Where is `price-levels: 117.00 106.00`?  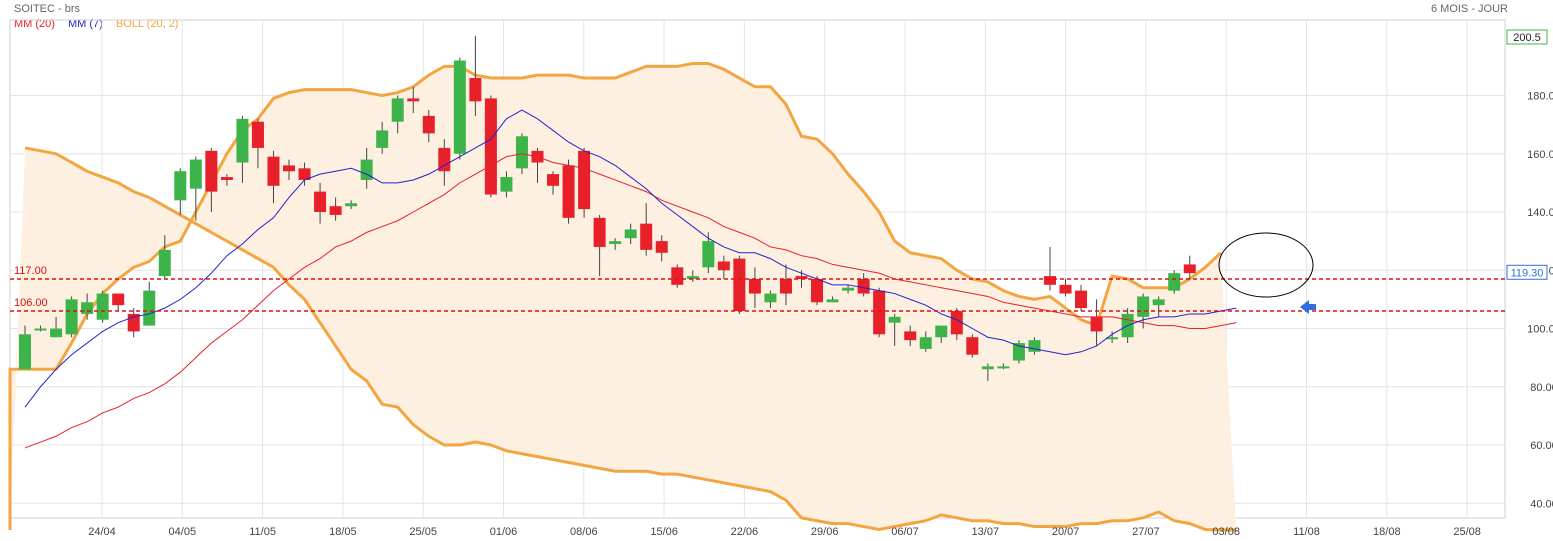 price-levels: 117.00 106.00 is located at coordinates (757, 288).